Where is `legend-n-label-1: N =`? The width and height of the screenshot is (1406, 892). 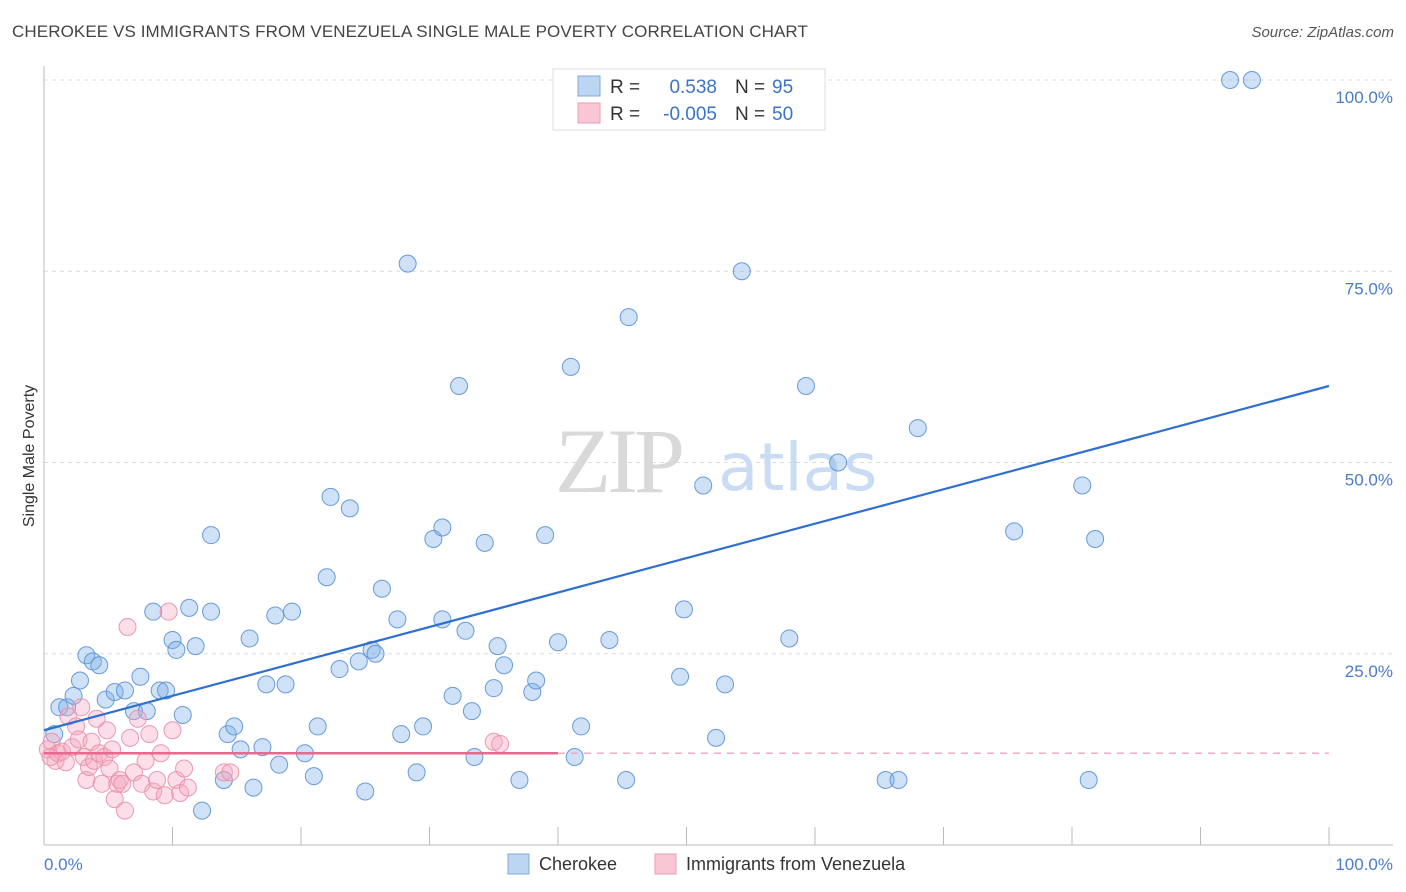
legend-n-label-1: N = is located at coordinates (750, 87).